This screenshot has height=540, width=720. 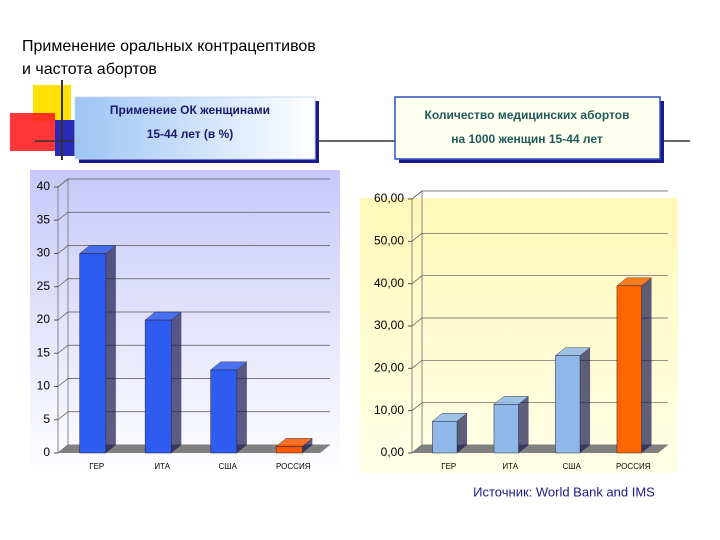 I want to click on y-tick-label: 10,00, so click(x=389, y=410).